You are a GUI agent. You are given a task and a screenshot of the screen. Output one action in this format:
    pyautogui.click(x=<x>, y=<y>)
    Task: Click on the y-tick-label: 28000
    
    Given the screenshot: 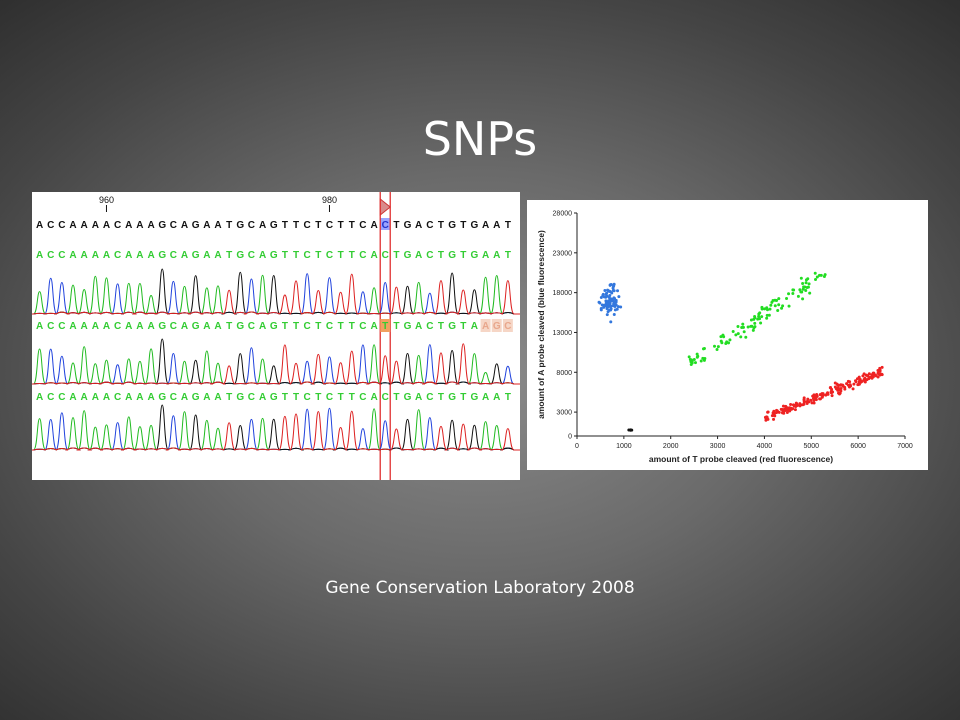 What is the action you would take?
    pyautogui.click(x=563, y=214)
    